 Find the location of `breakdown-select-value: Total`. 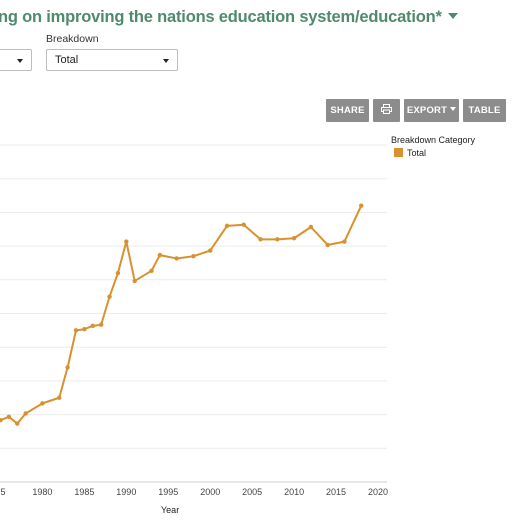

breakdown-select-value: Total is located at coordinates (67, 60).